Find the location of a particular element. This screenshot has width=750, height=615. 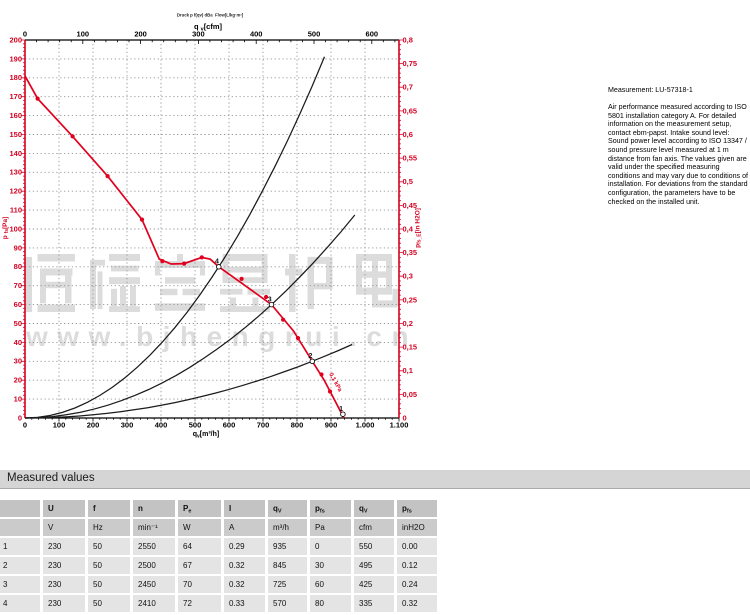

svg-text: 0,3 is located at coordinates (408, 276).